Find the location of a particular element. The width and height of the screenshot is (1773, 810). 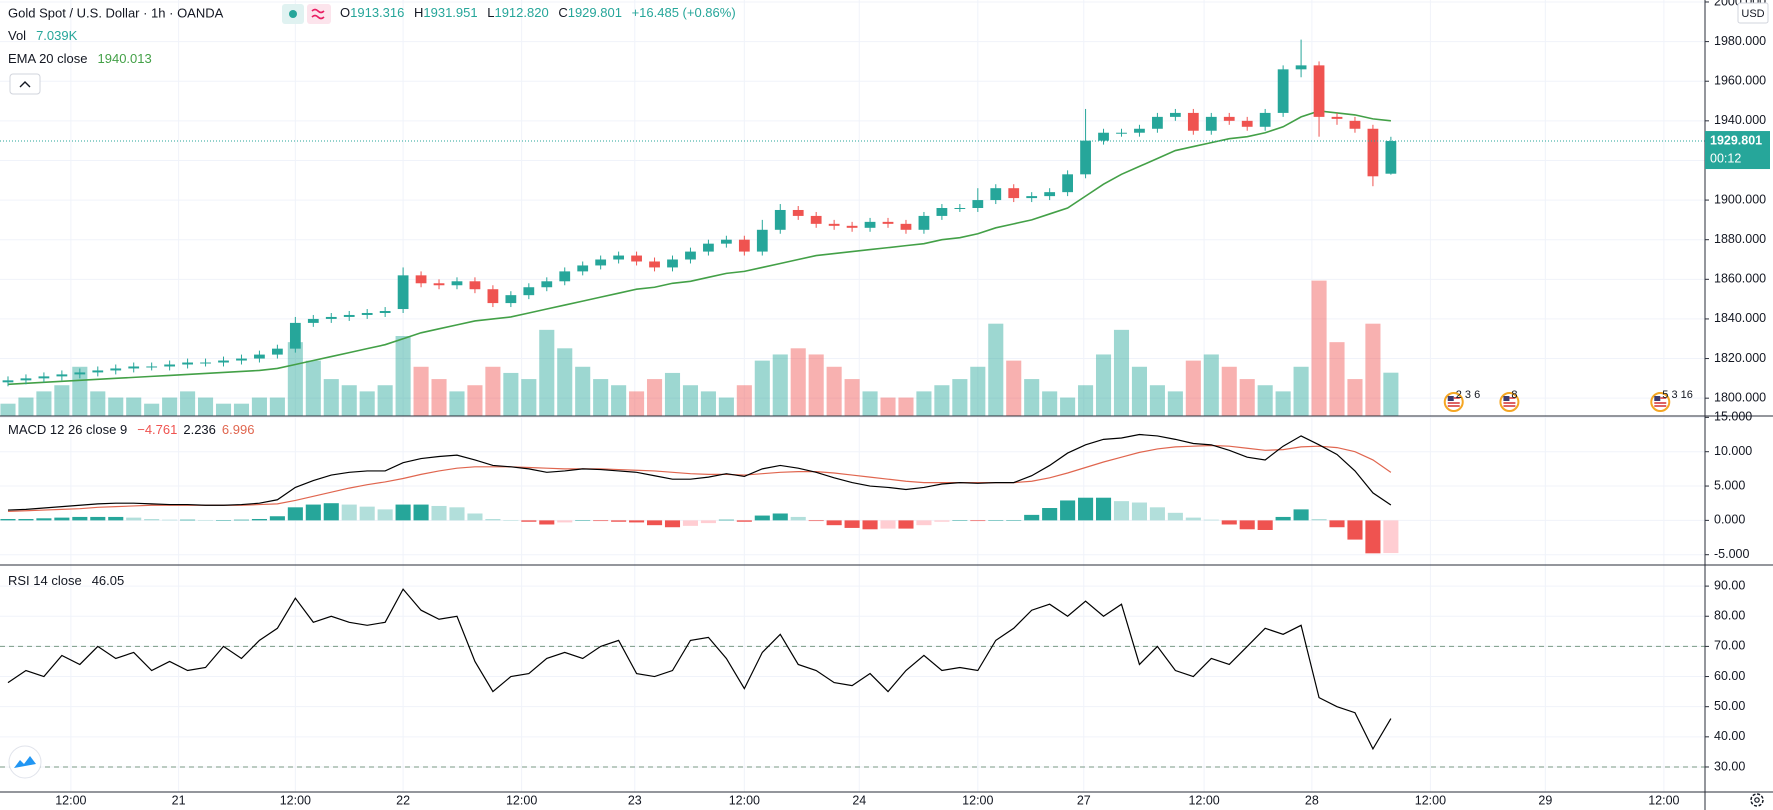

ohlc-value: 1912.820 is located at coordinates (521, 12).